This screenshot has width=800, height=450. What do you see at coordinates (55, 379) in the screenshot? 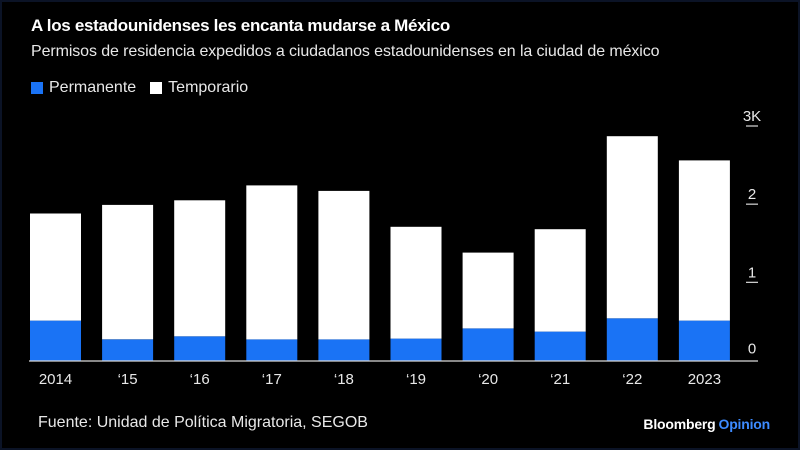
I see `x-tick-label: 2014` at bounding box center [55, 379].